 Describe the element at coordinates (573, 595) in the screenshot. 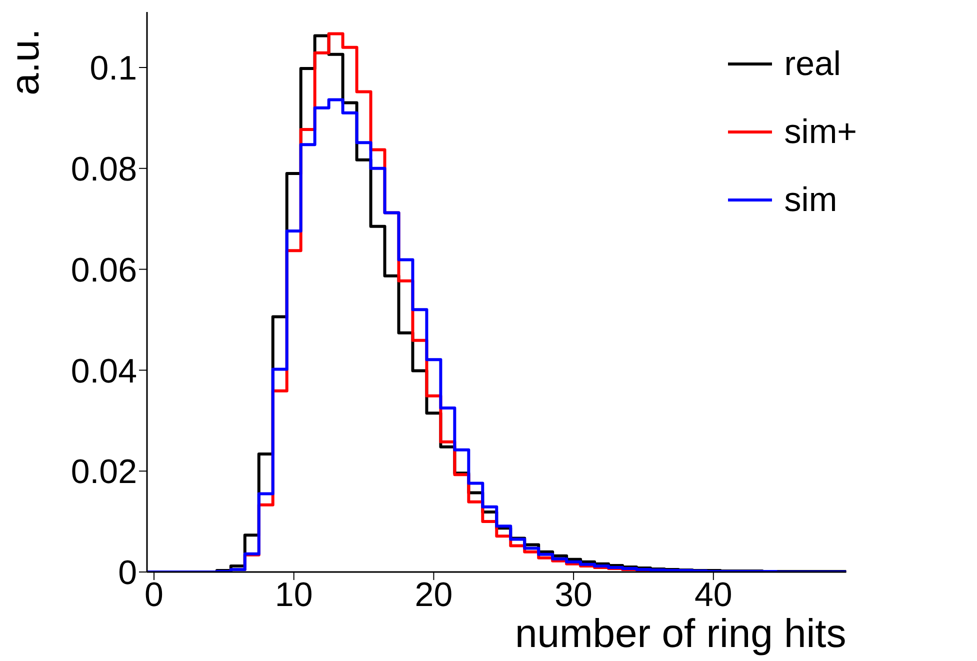

I see `x-tick-label: 30` at that location.